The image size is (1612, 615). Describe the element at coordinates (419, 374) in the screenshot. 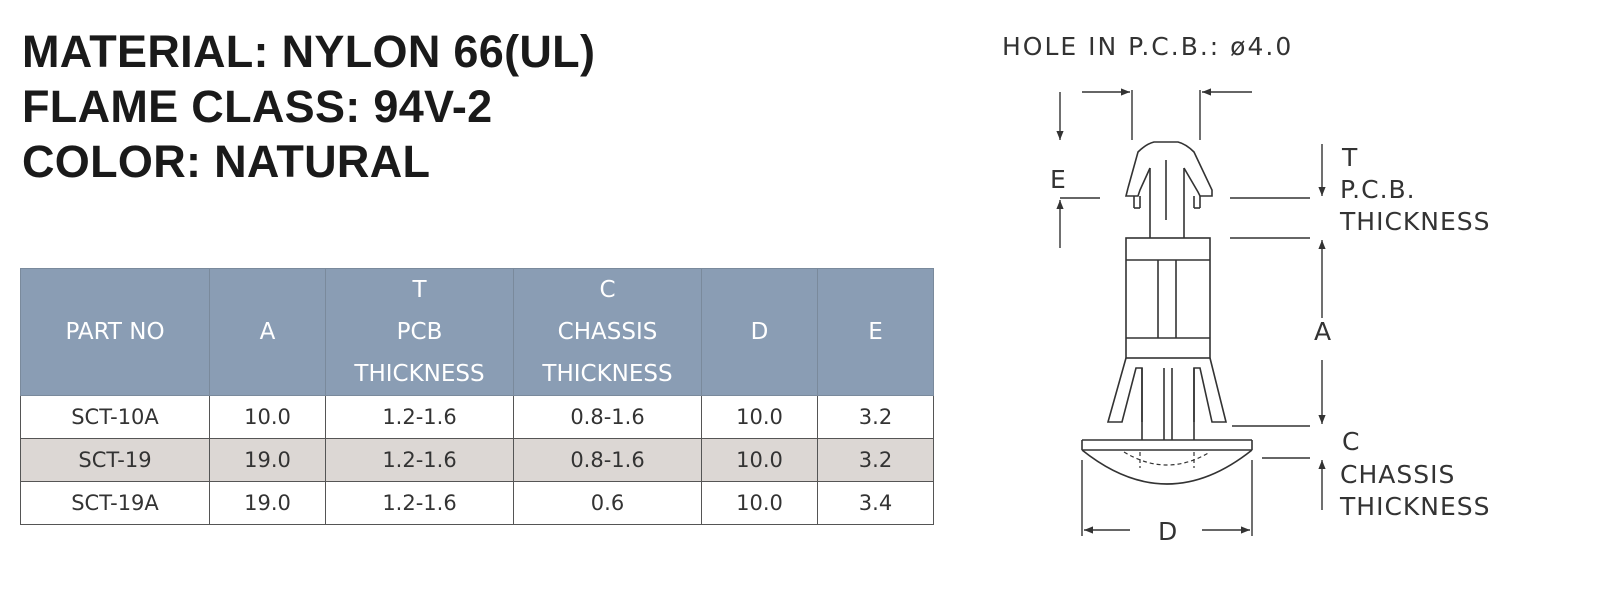

I see `header-t-thickness: THICKNESS` at that location.